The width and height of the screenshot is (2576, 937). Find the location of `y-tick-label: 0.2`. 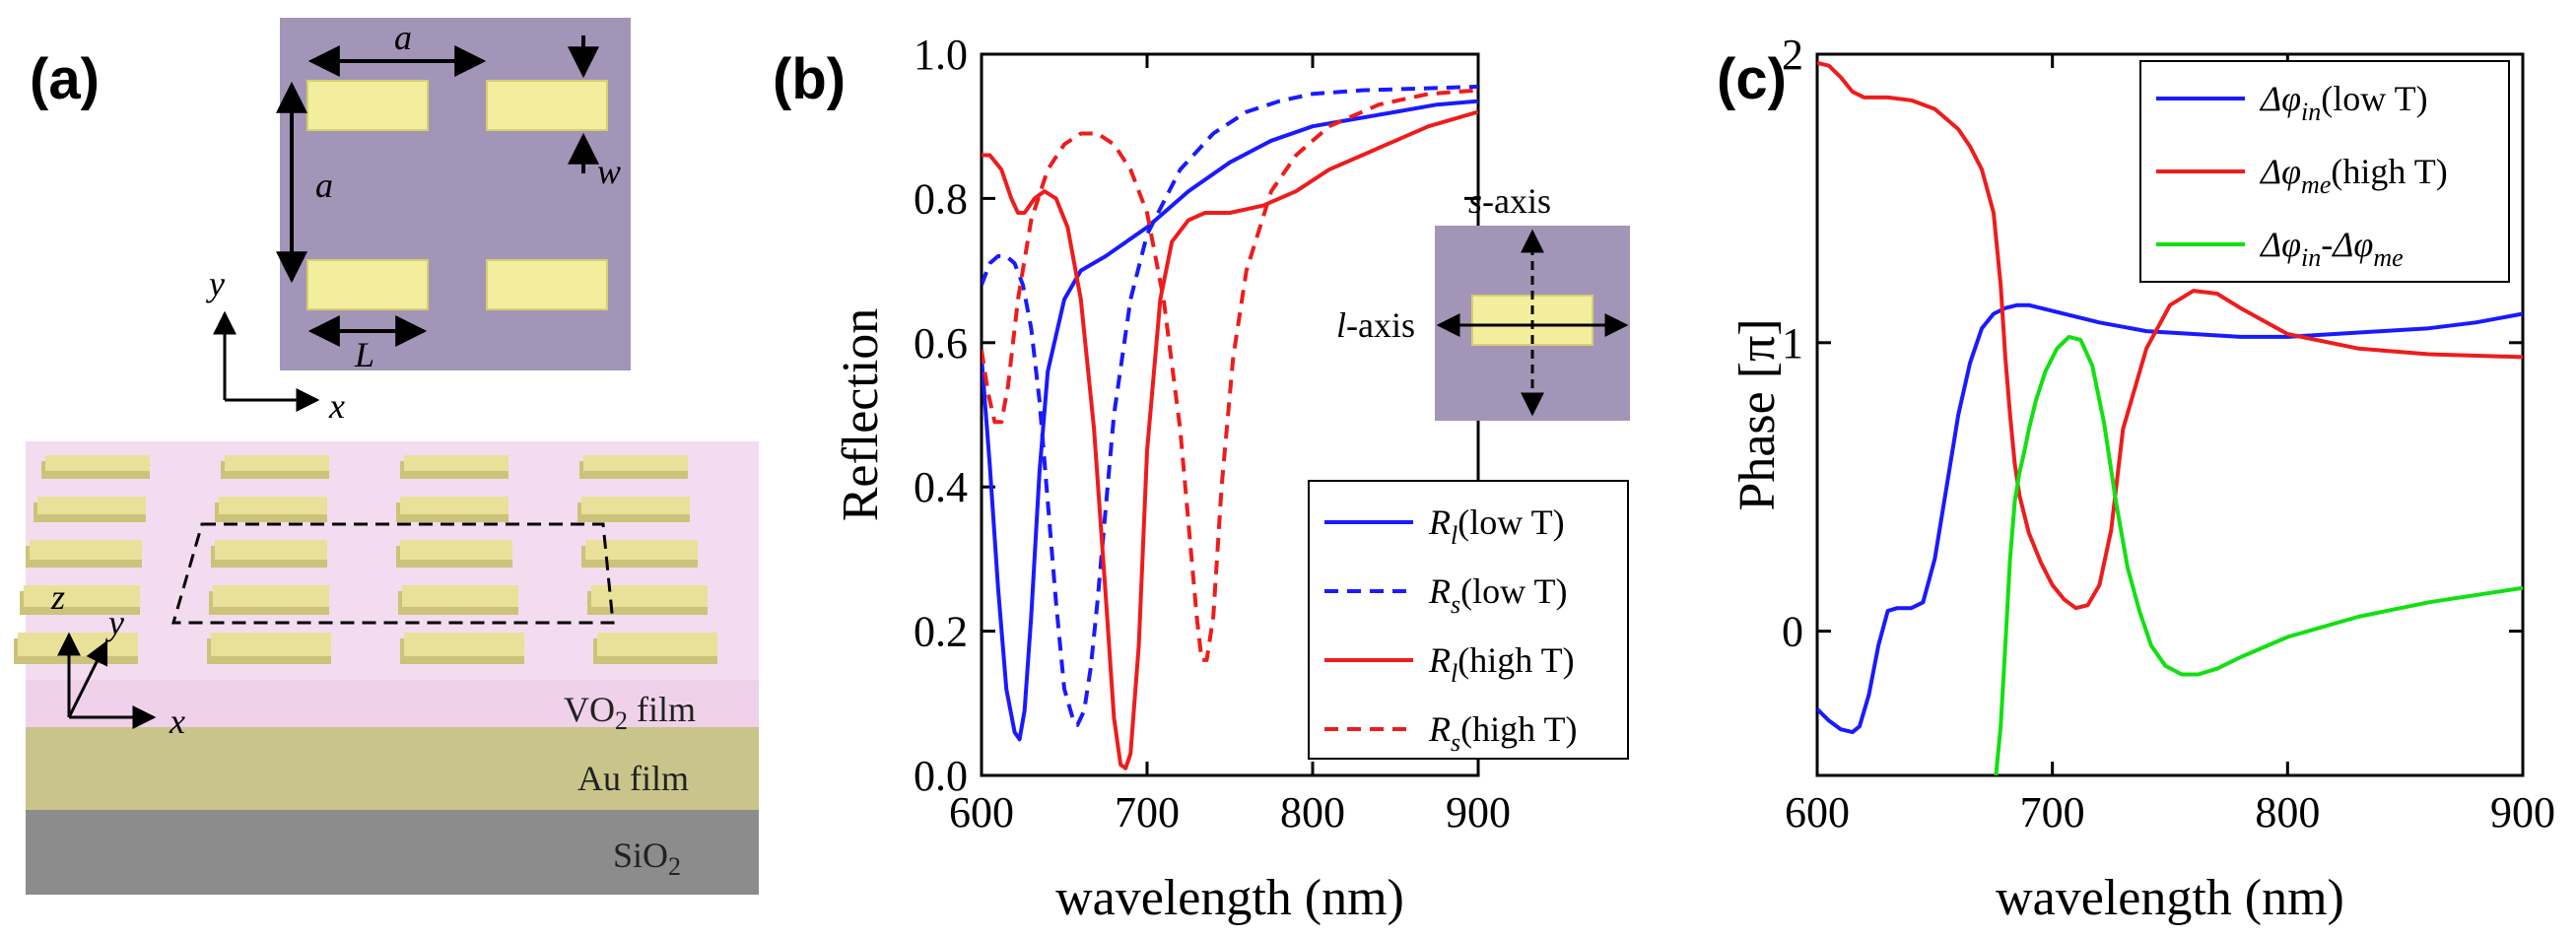

y-tick-label: 0.2 is located at coordinates (941, 632).